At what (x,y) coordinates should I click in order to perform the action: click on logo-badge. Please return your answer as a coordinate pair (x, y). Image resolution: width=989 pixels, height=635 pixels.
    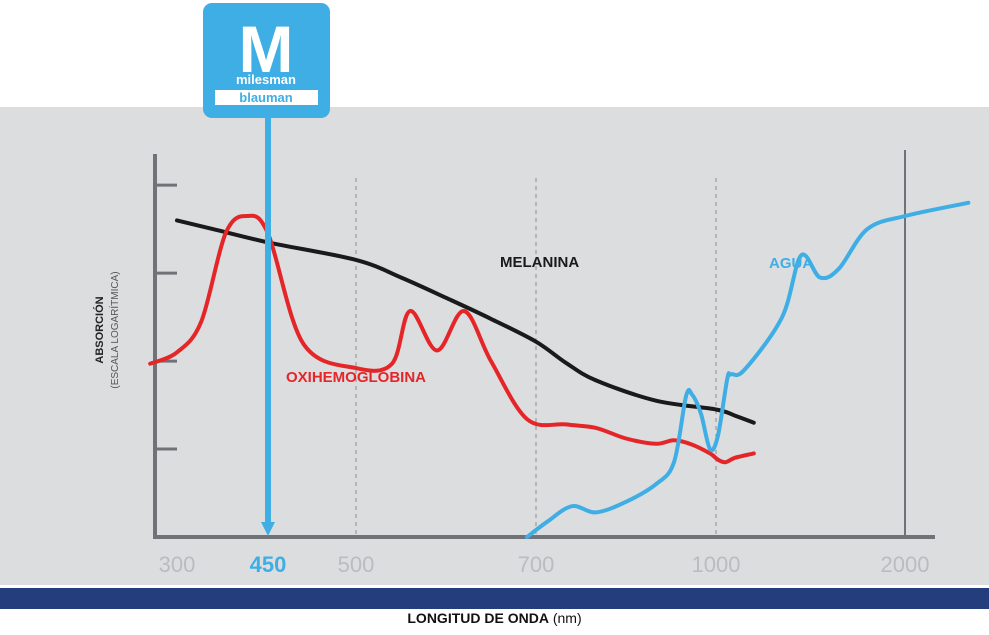
    Looking at the image, I should click on (266, 60).